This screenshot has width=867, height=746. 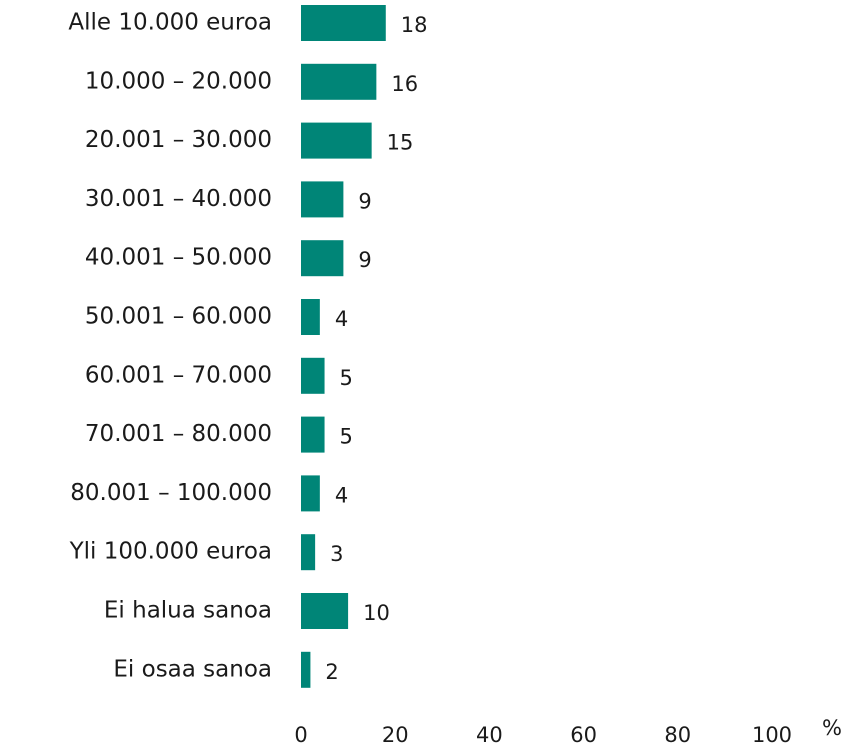 What do you see at coordinates (336, 554) in the screenshot?
I see `value-label: 3` at bounding box center [336, 554].